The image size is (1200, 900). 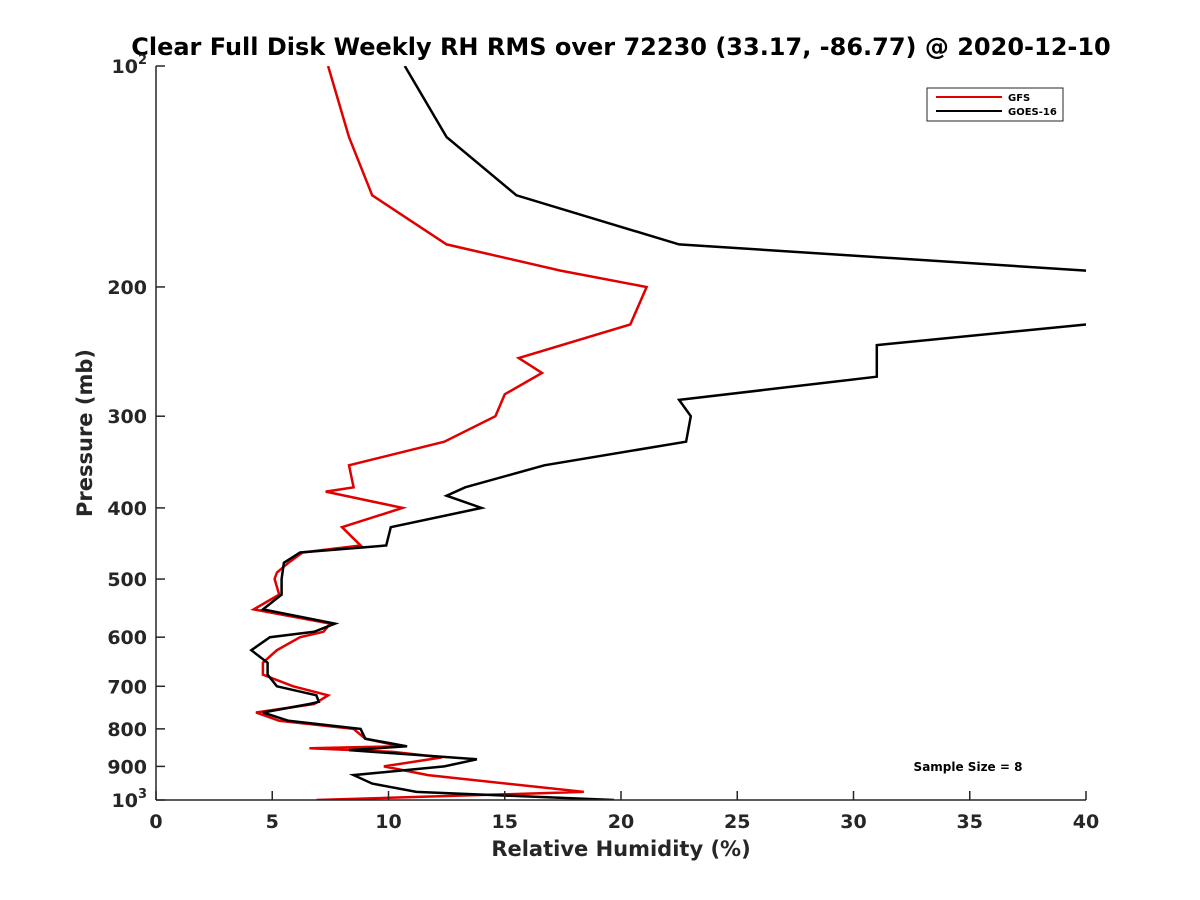 What do you see at coordinates (970, 822) in the screenshot?
I see `x-tick-label: 35` at bounding box center [970, 822].